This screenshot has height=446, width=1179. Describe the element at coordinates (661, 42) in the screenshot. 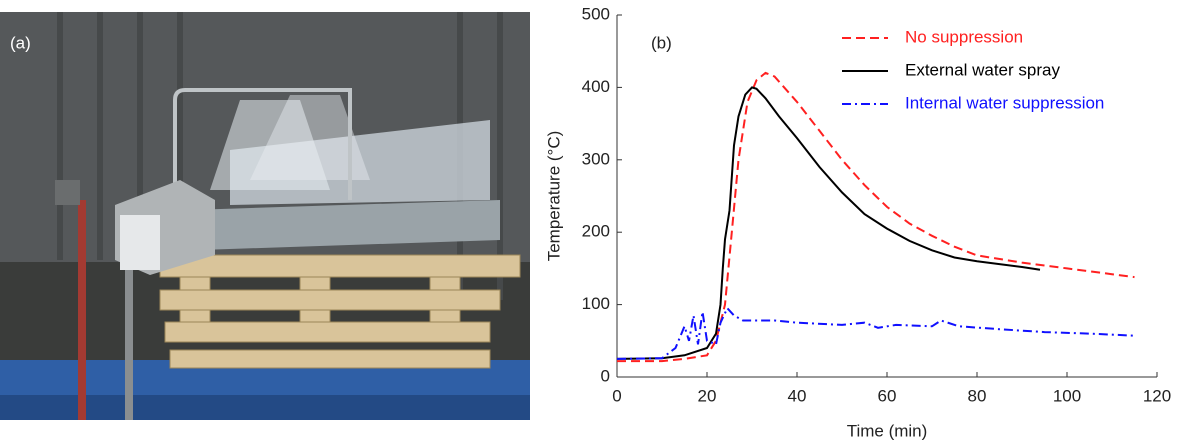

I see `panel-label: (b)` at that location.